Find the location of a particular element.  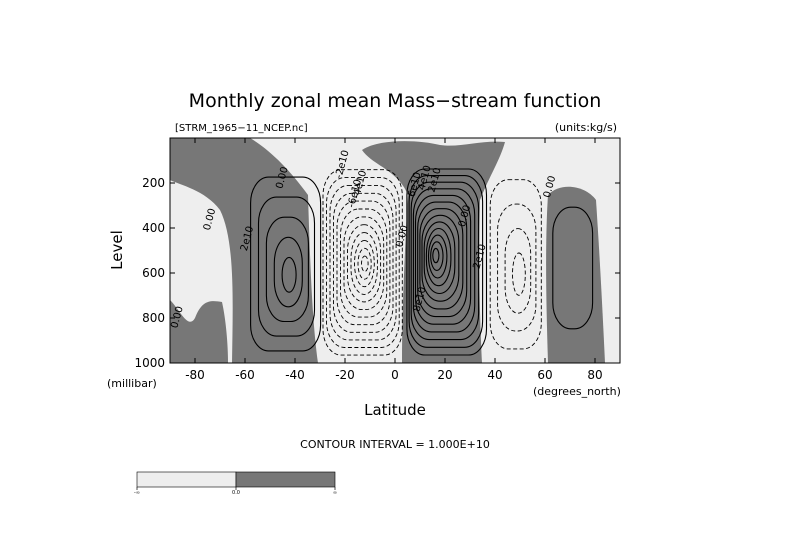

y-tick-label: 1000 is located at coordinates (149, 363).